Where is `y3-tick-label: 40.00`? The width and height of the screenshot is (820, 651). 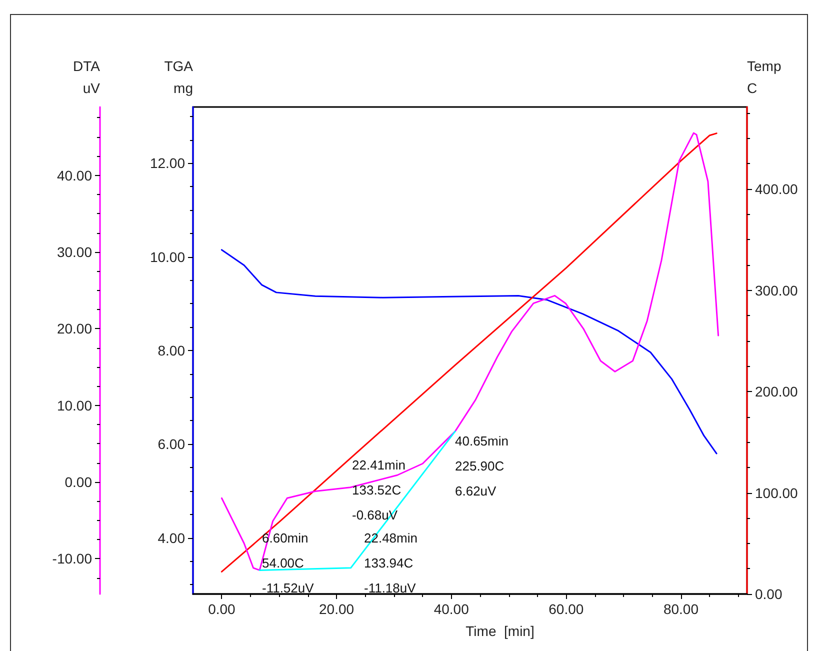
y3-tick-label: 40.00 is located at coordinates (74, 175).